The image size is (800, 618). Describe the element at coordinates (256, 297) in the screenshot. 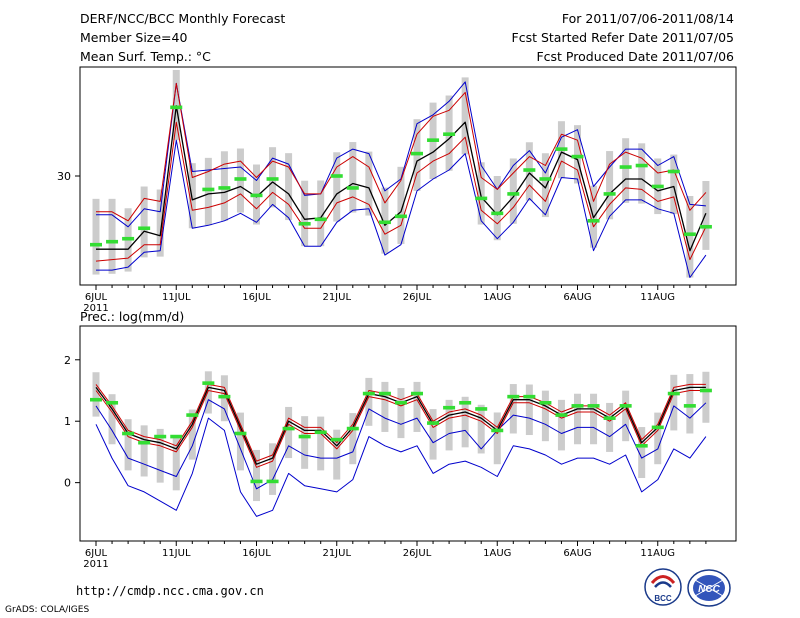

I see `x-tick-label: 16JUL` at that location.